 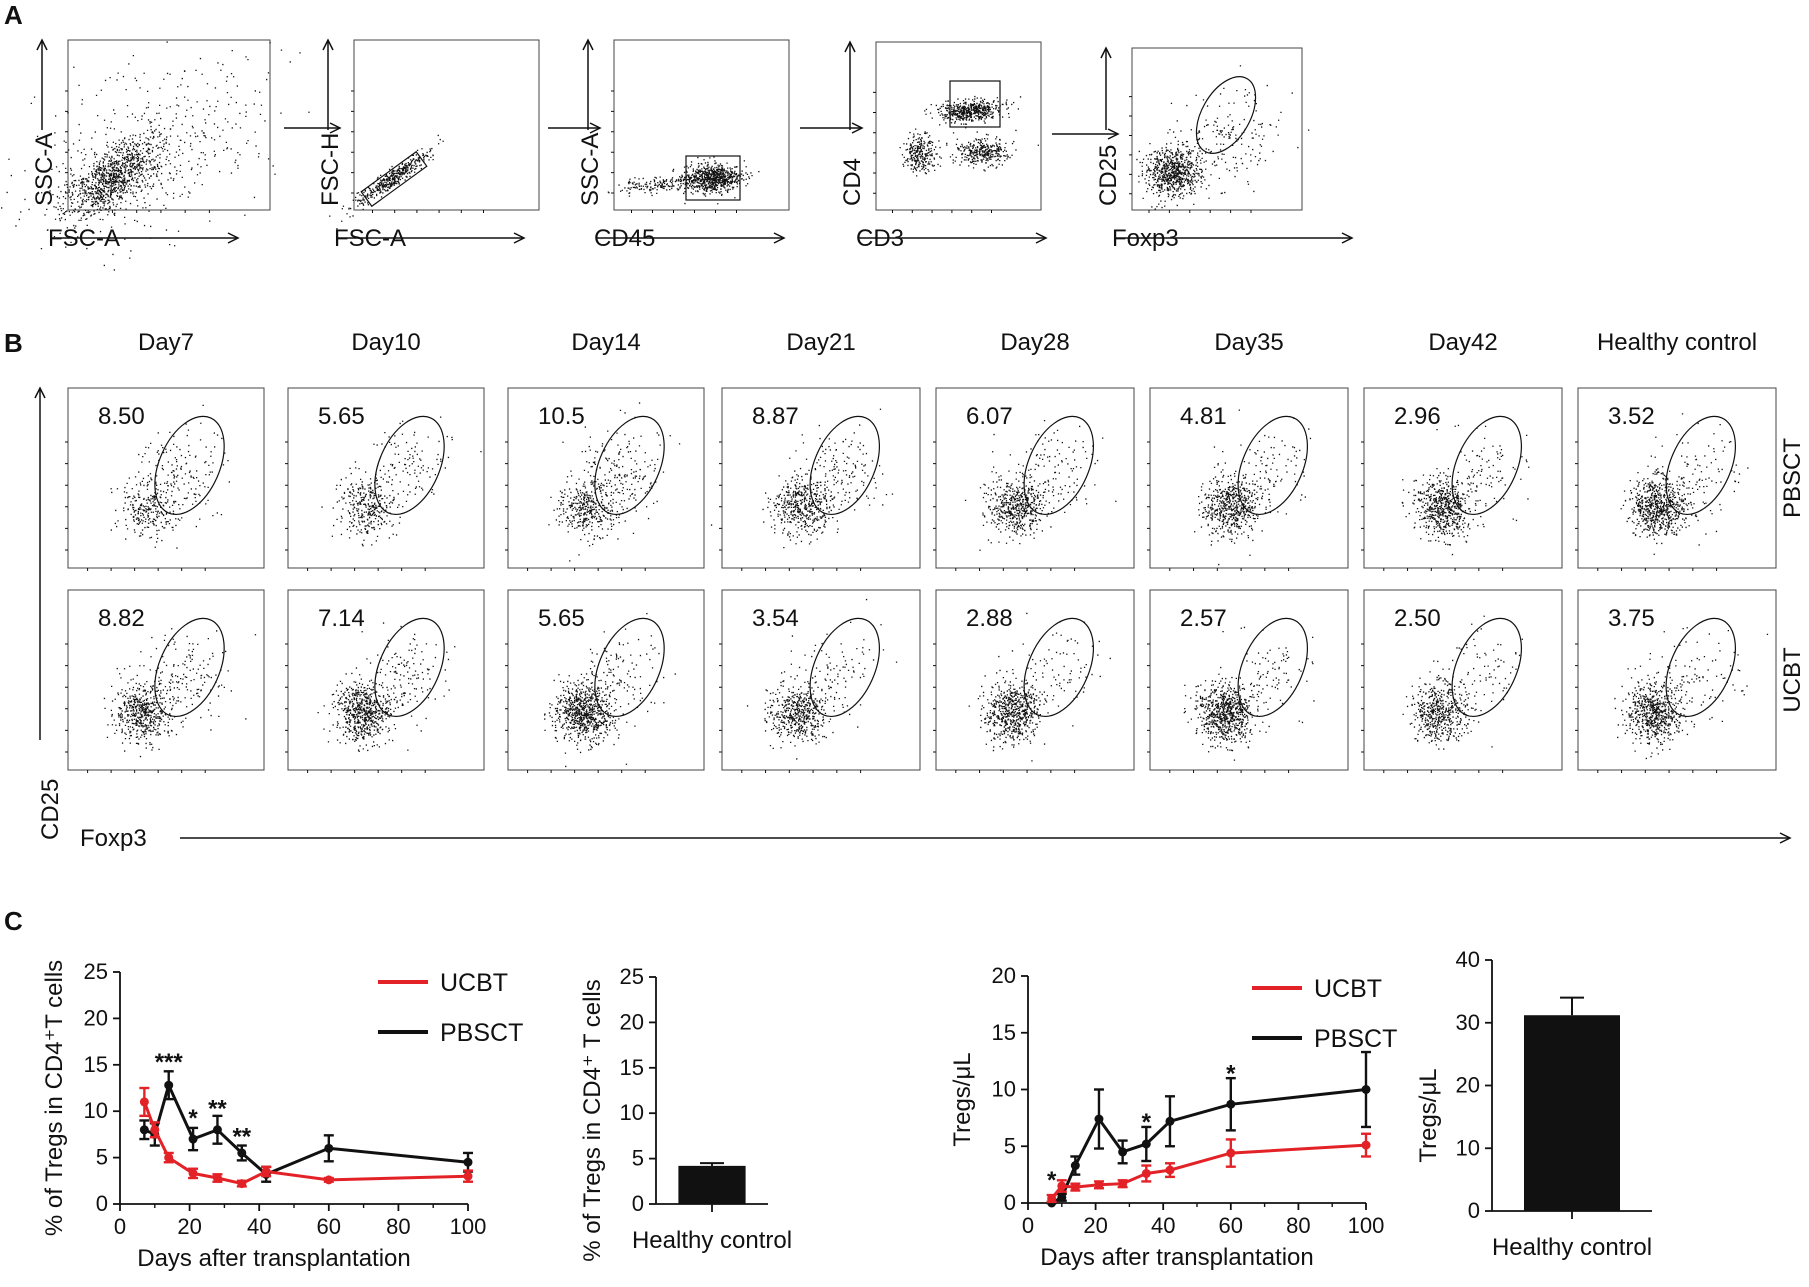 I want to click on chart3-legend-label-ucbt: UCBT, so click(x=1348, y=989).